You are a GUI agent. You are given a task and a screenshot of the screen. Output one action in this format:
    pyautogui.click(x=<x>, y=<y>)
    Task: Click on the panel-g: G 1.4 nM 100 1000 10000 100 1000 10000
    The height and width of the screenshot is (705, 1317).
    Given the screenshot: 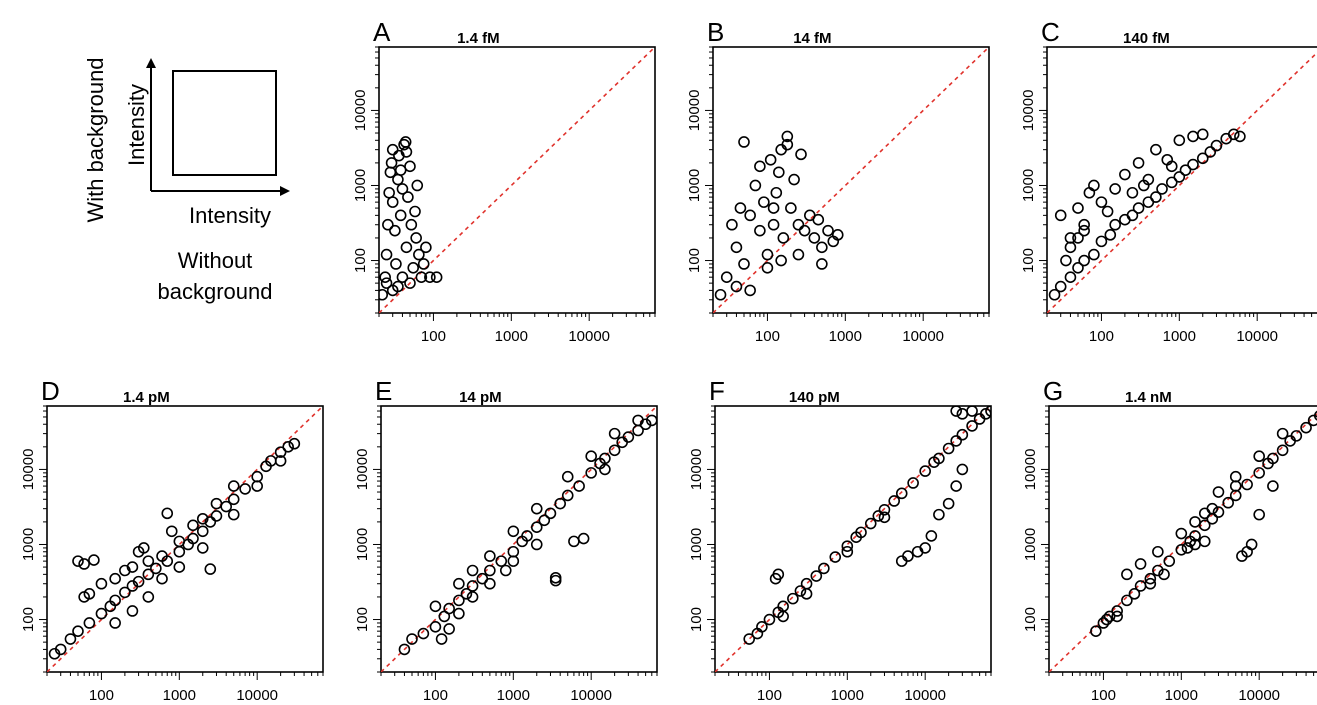 What is the action you would take?
    pyautogui.click(x=1169, y=540)
    